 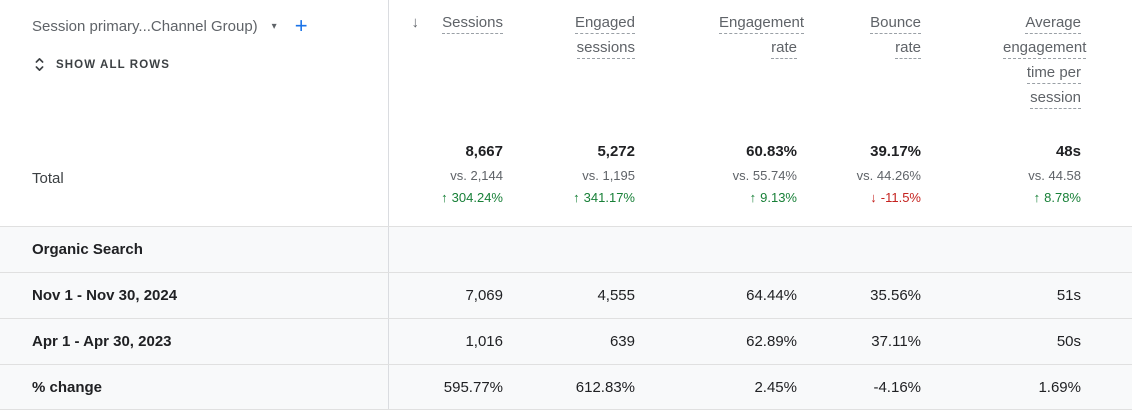 I want to click on cell-engaged-sessions: 639, so click(x=622, y=341).